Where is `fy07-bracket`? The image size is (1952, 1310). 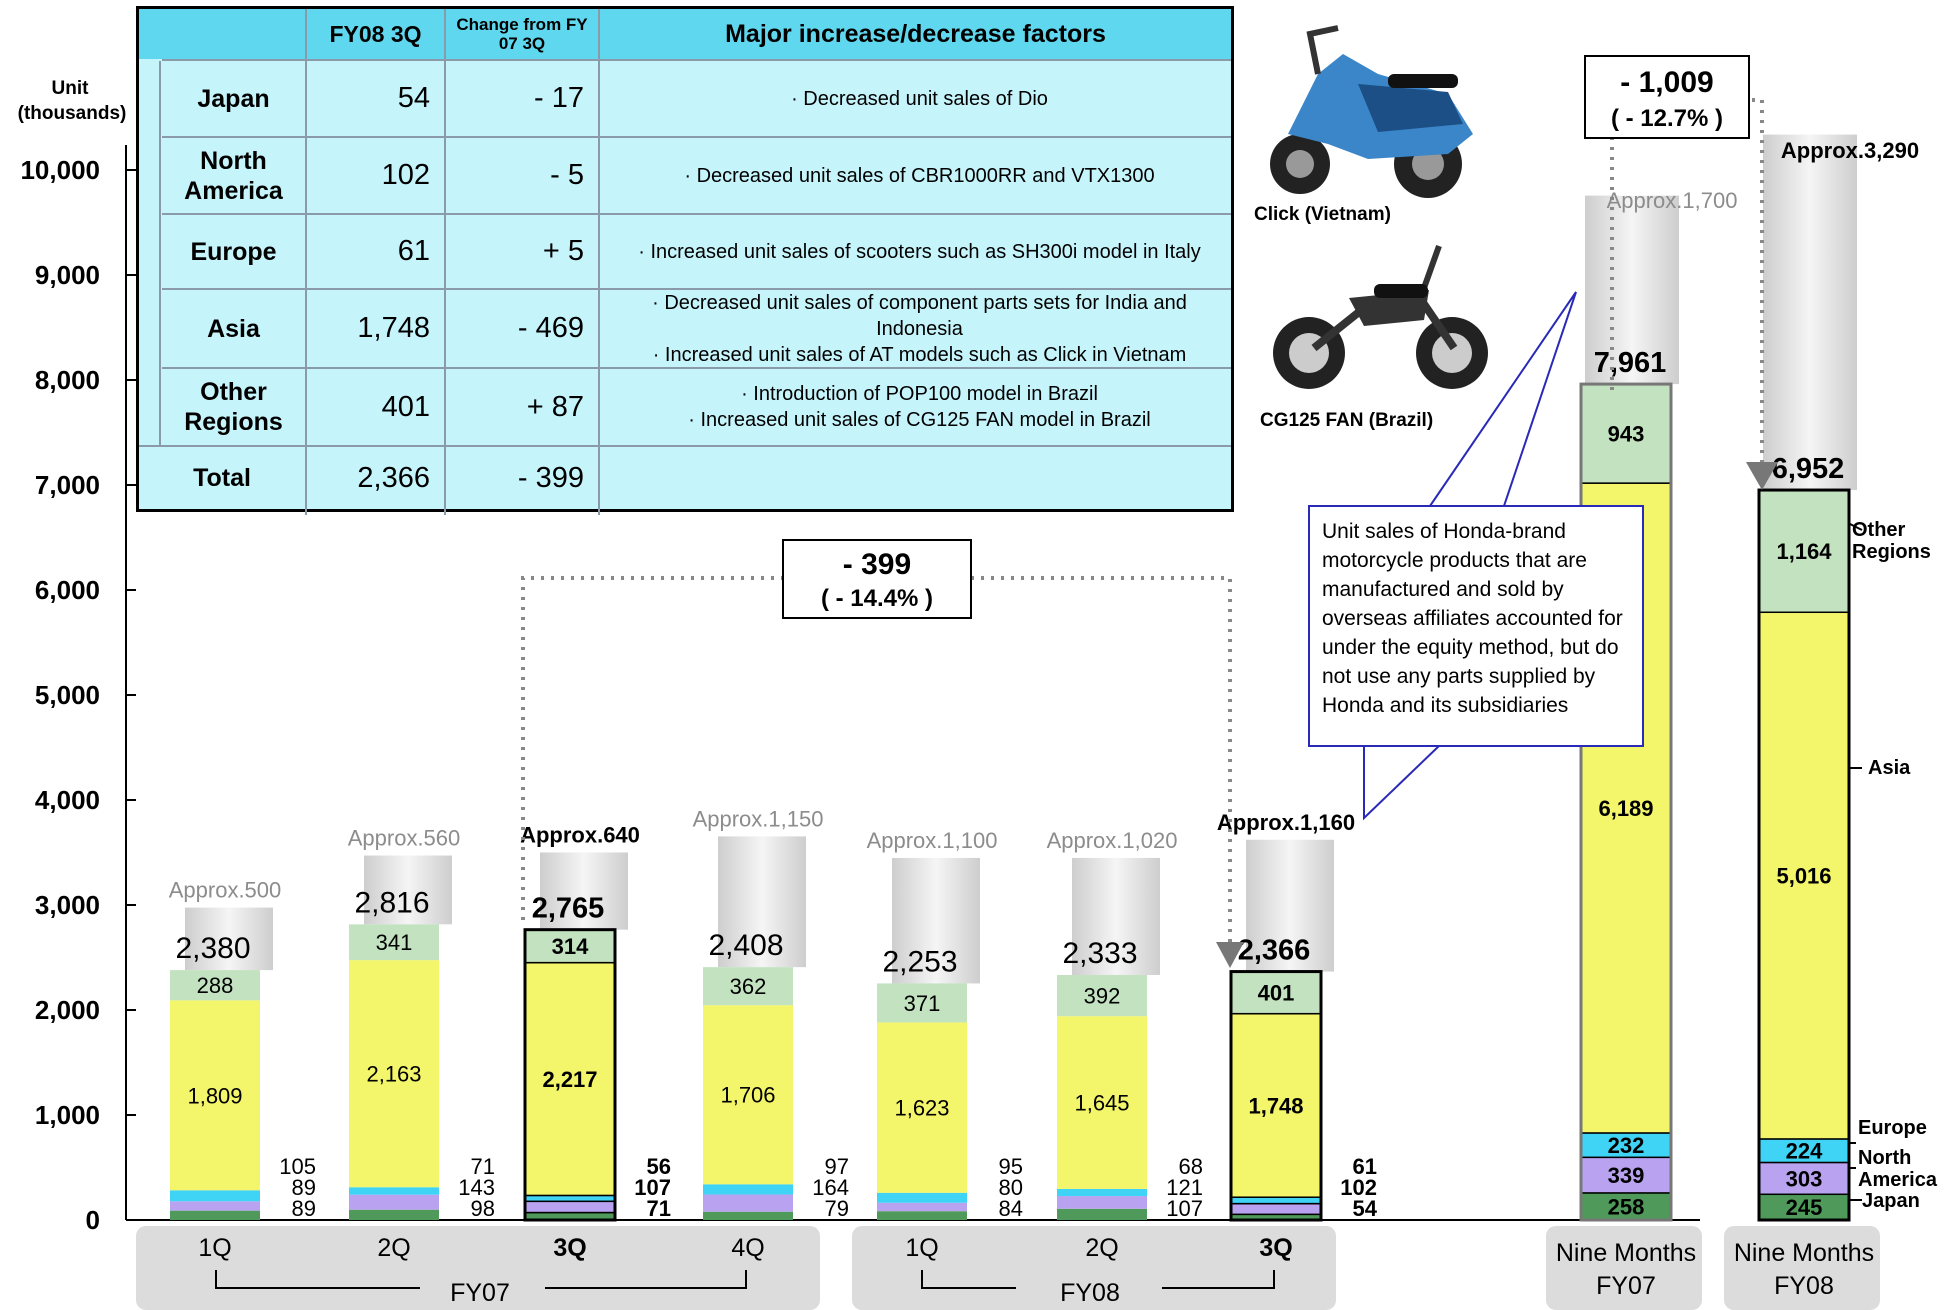
fy07-bracket is located at coordinates (646, 1279).